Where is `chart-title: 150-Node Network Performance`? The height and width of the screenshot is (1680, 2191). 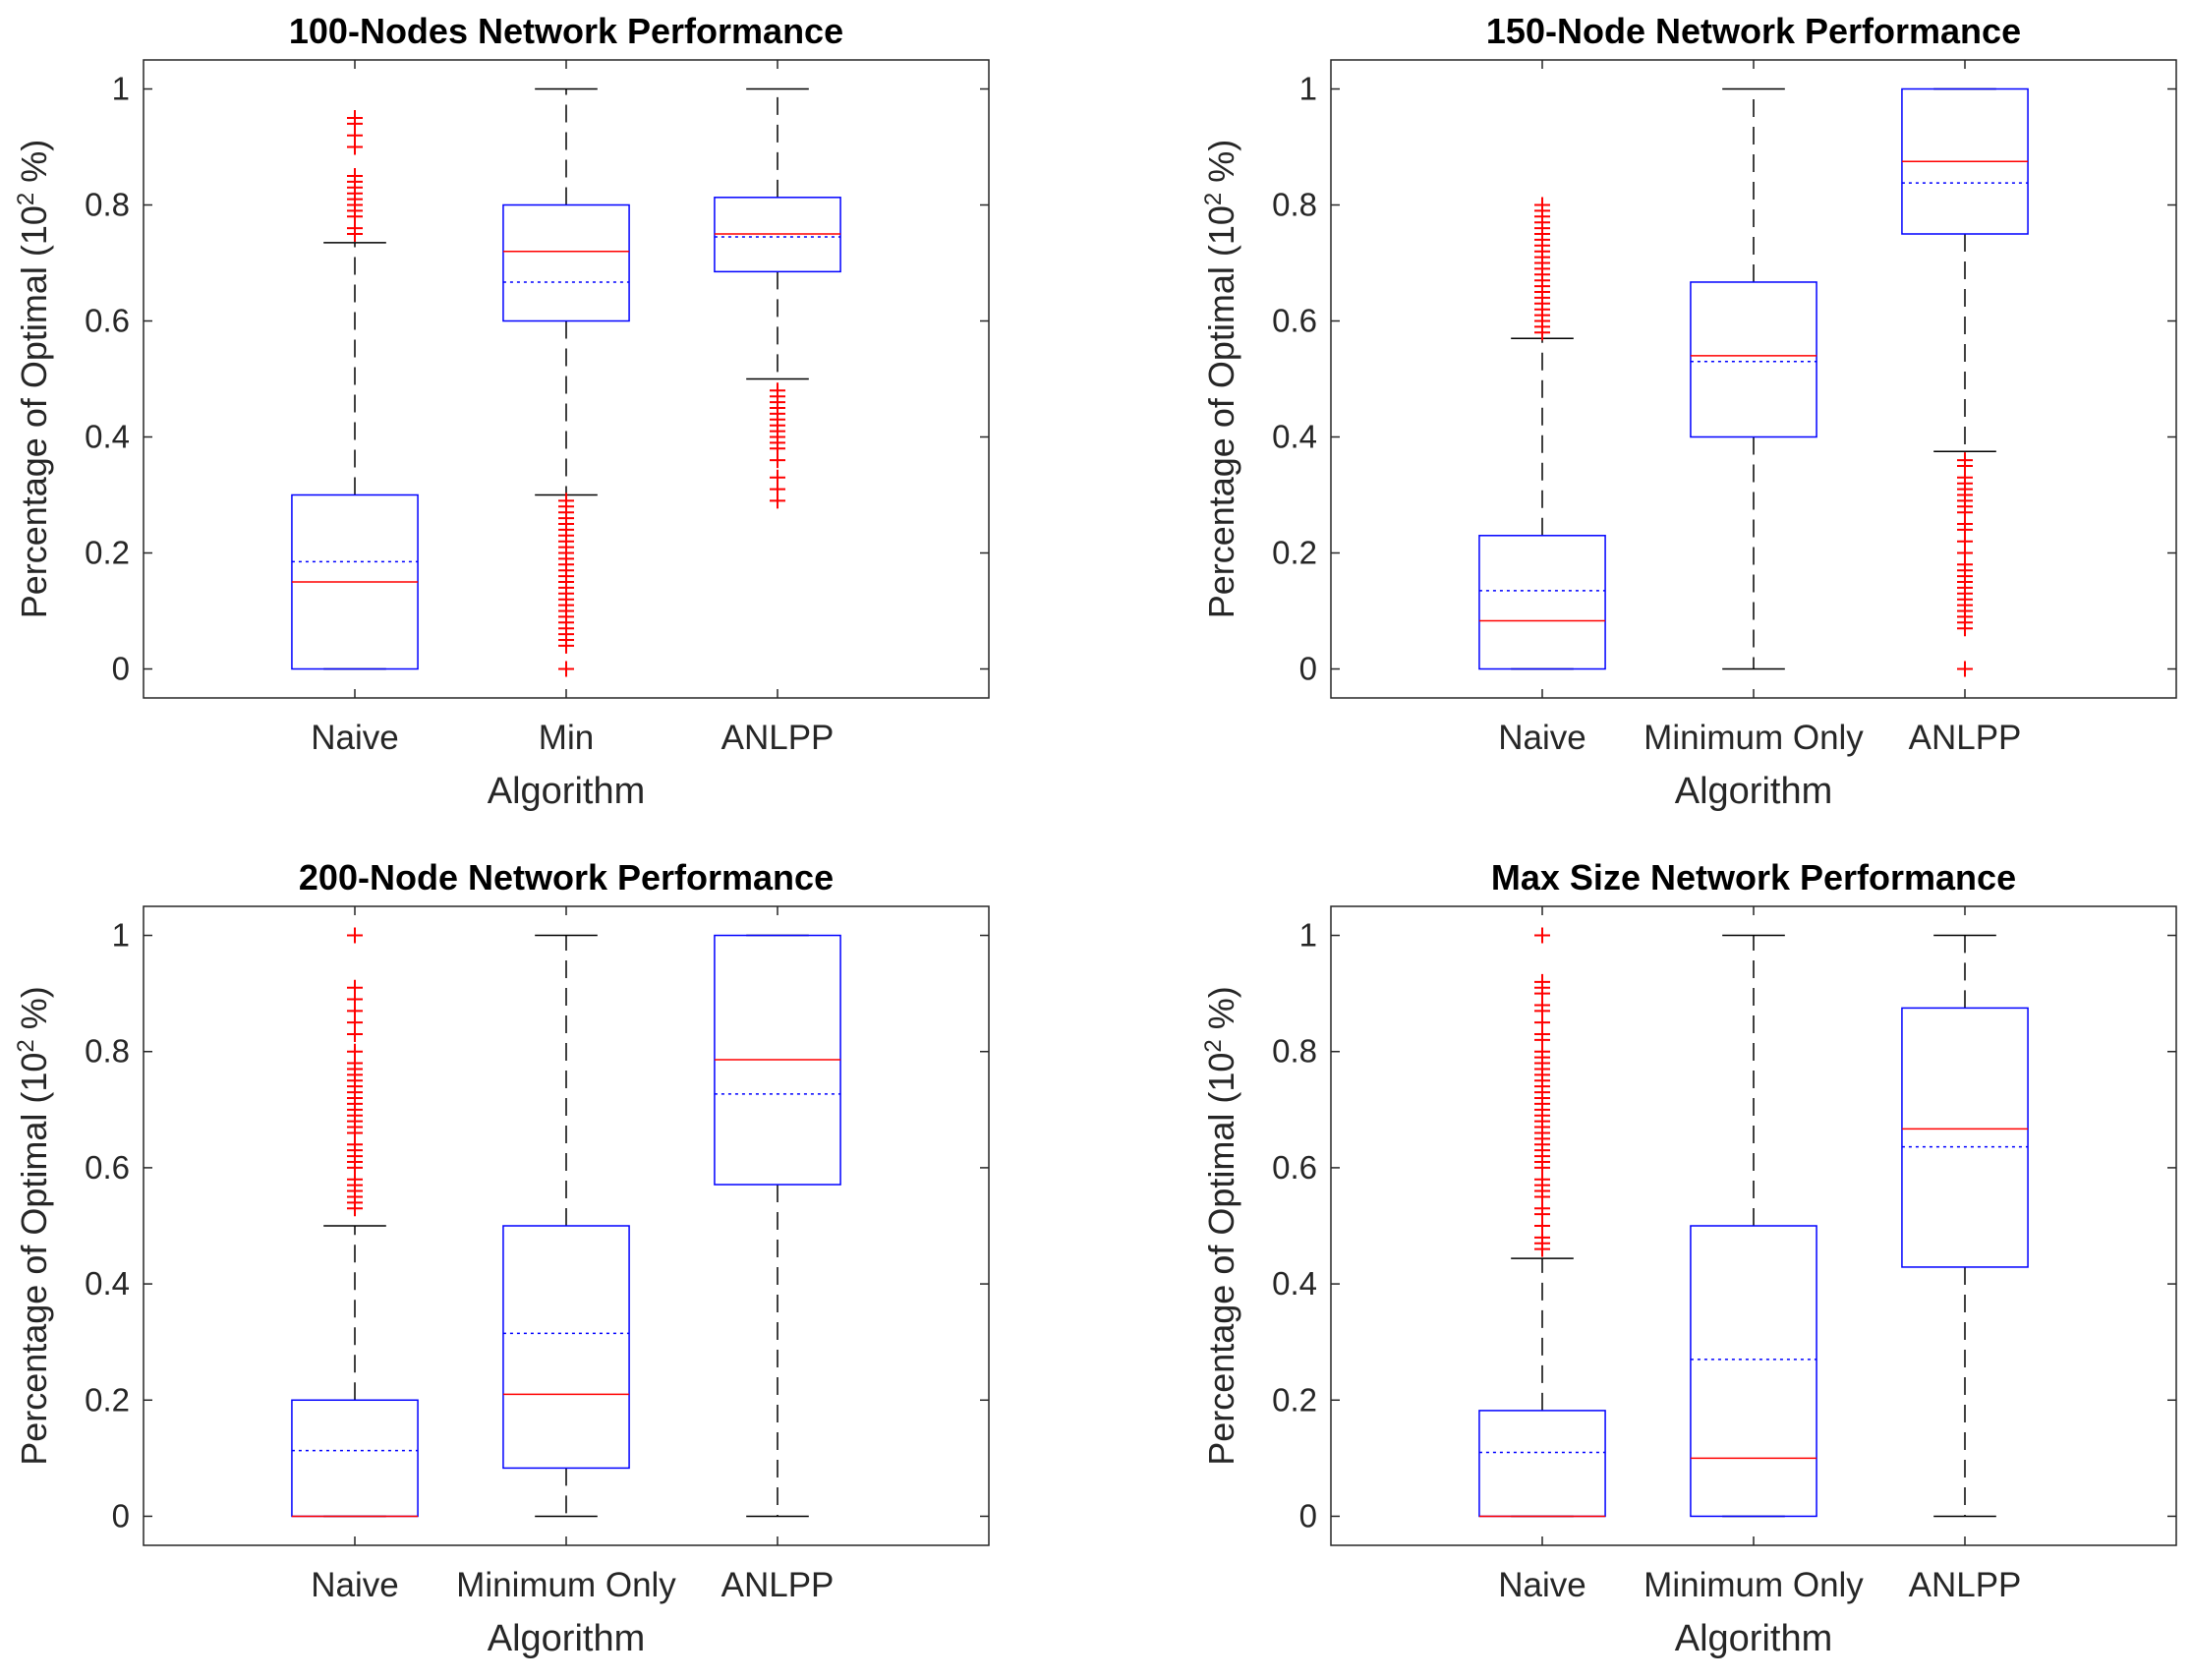
chart-title: 150-Node Network Performance is located at coordinates (1753, 31).